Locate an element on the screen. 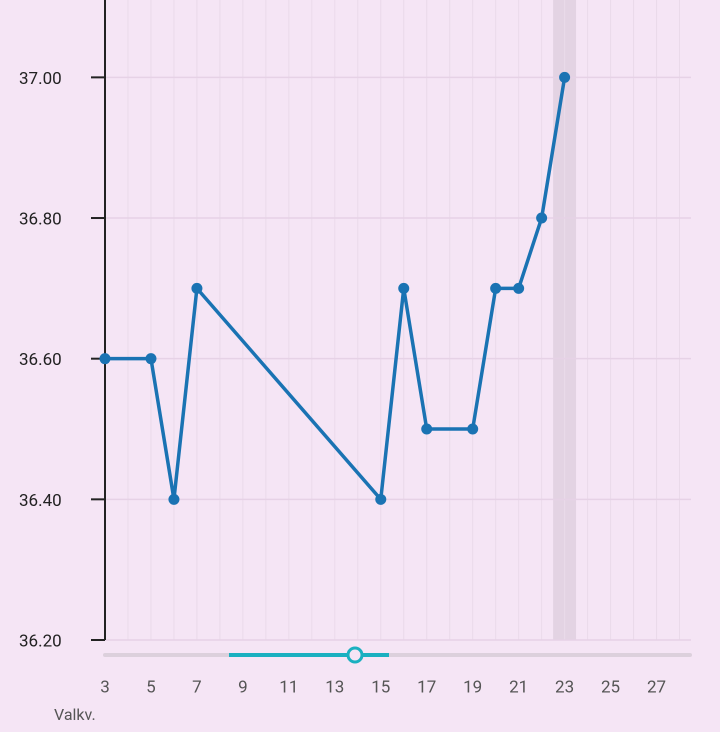 The width and height of the screenshot is (720, 732). x-tick-label: 3 is located at coordinates (105, 687).